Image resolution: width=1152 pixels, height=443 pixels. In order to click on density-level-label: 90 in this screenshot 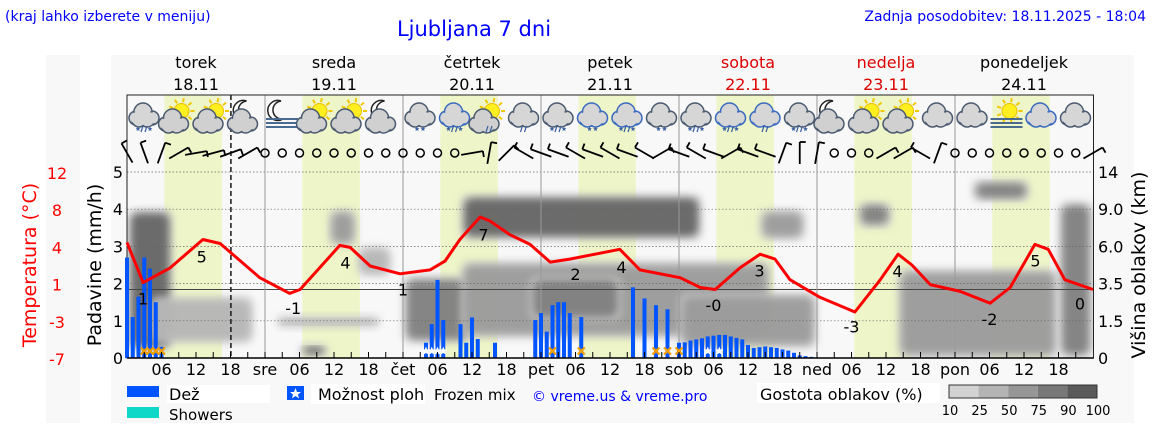, I will do `click(1068, 411)`.